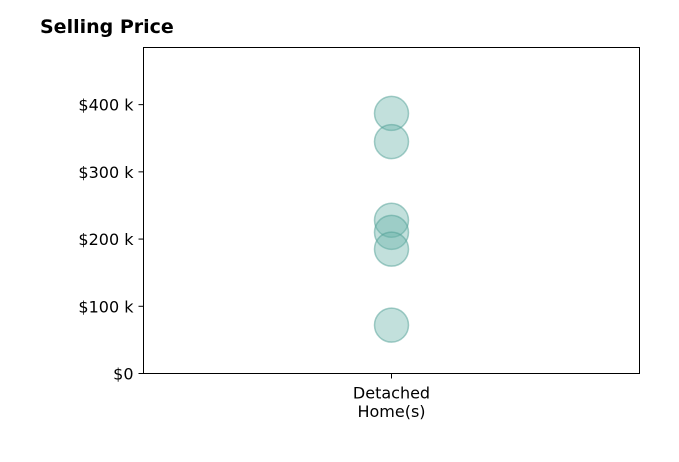 The image size is (679, 462). What do you see at coordinates (106, 172) in the screenshot?
I see `y-tick-label: $300 k` at bounding box center [106, 172].